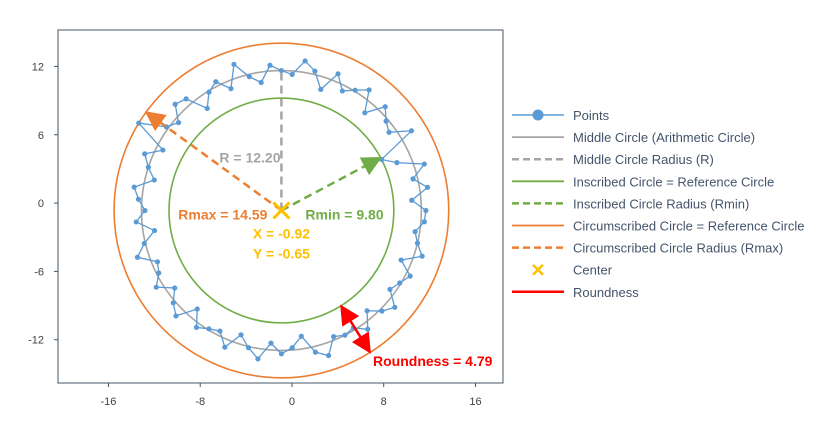 The width and height of the screenshot is (820, 433). What do you see at coordinates (643, 159) in the screenshot?
I see `legend-label: Middle Circle Radius (R)` at bounding box center [643, 159].